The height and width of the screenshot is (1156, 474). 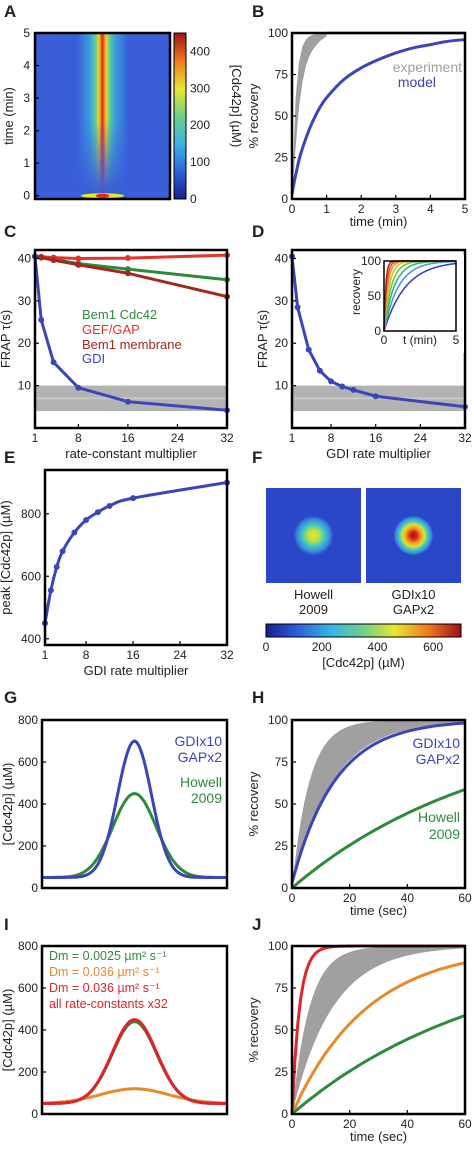 I want to click on curve-label: 2009, so click(x=444, y=834).